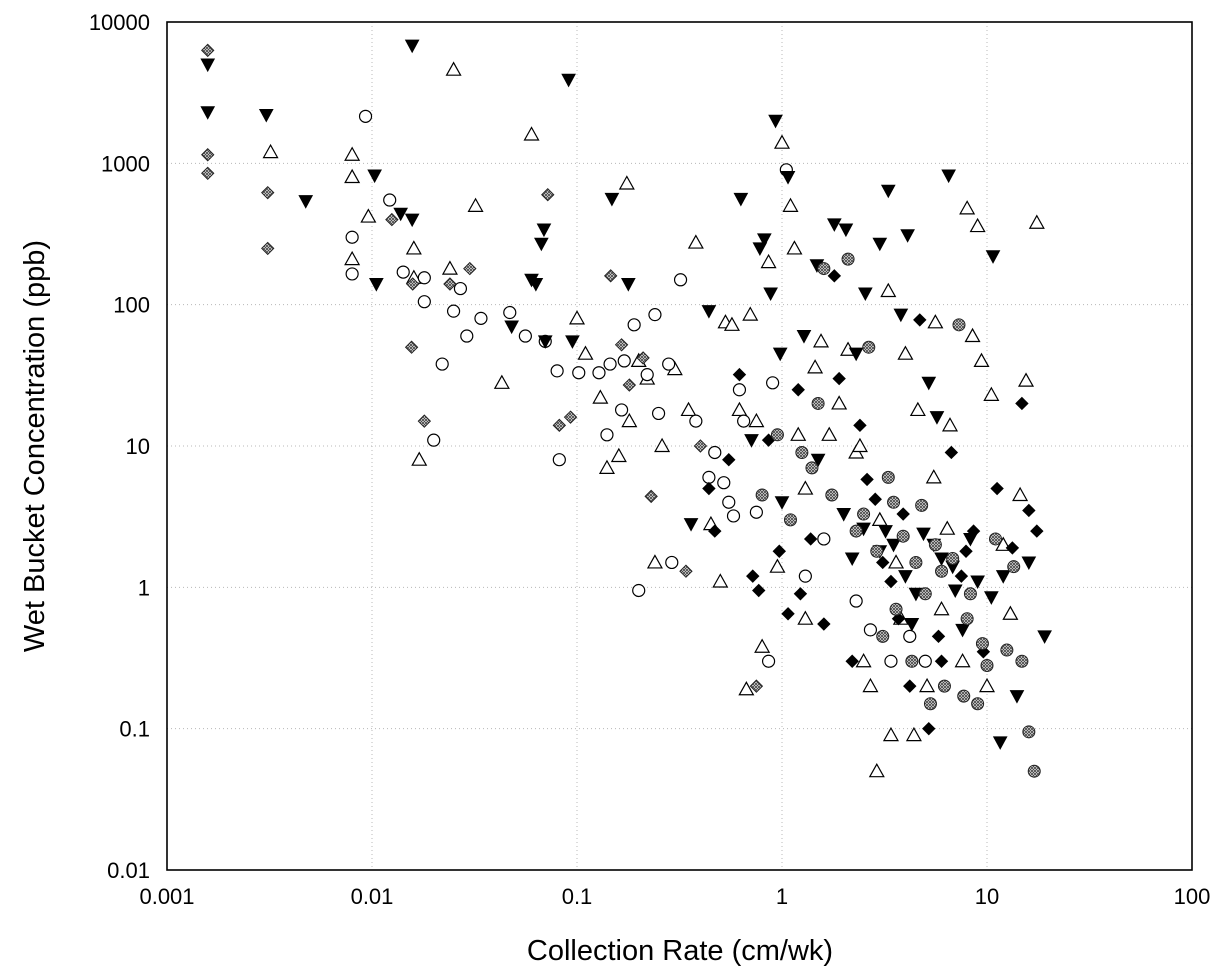 The image size is (1226, 972). I want to click on y-tick-label: 0.01, so click(128, 870).